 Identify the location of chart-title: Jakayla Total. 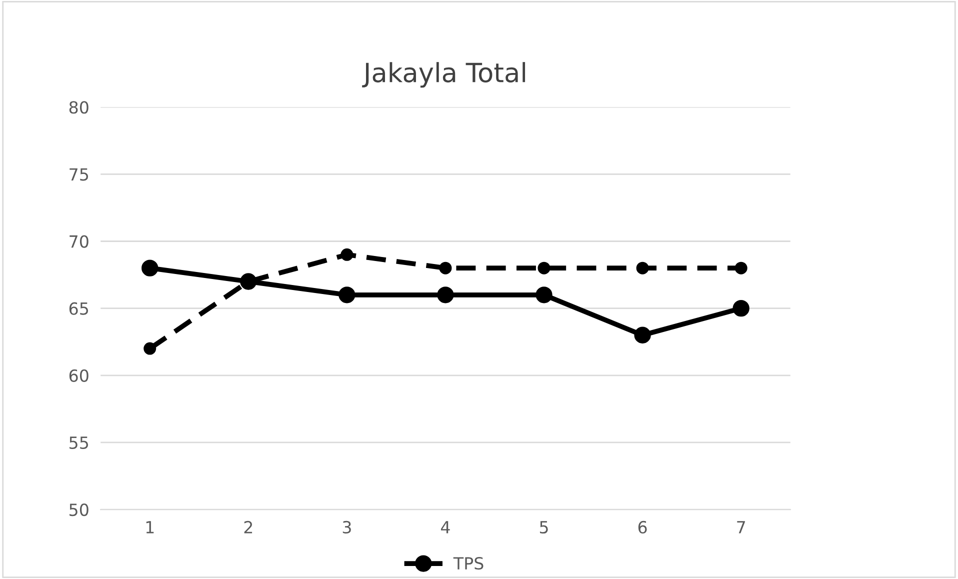
(444, 75).